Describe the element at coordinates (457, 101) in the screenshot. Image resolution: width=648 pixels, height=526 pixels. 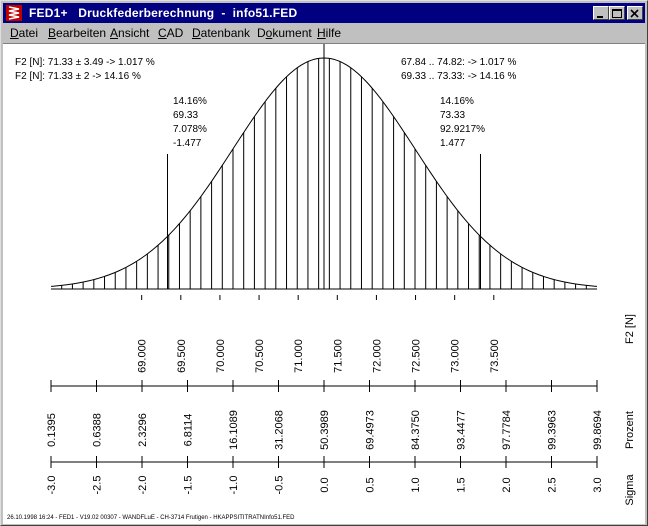
I see `marker-right-value: 14.16%` at that location.